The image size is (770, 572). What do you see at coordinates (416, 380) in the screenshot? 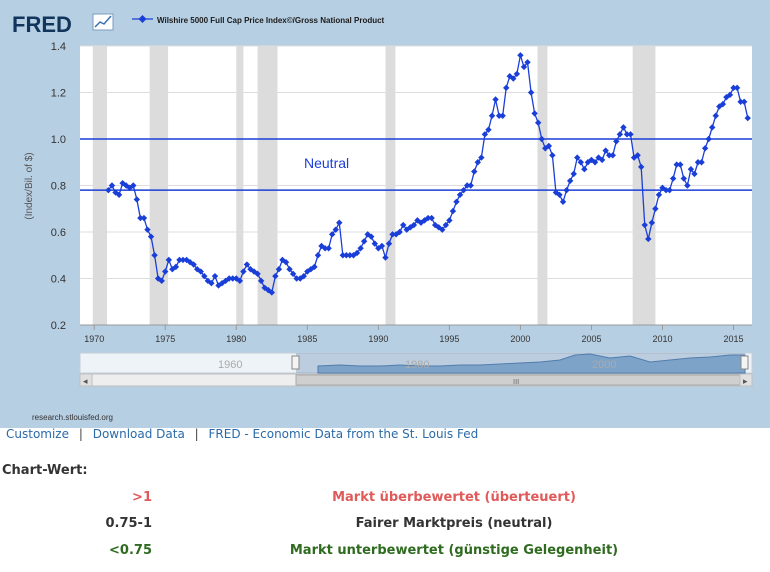
I see `scrollbar: ◂ III ▸` at bounding box center [416, 380].